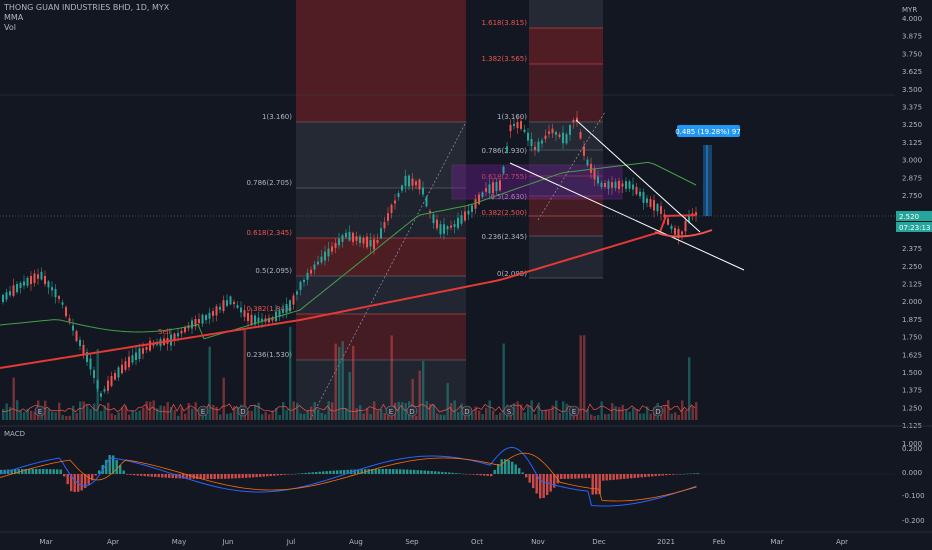  What do you see at coordinates (45, 542) in the screenshot?
I see `time-label: Mar` at bounding box center [45, 542].